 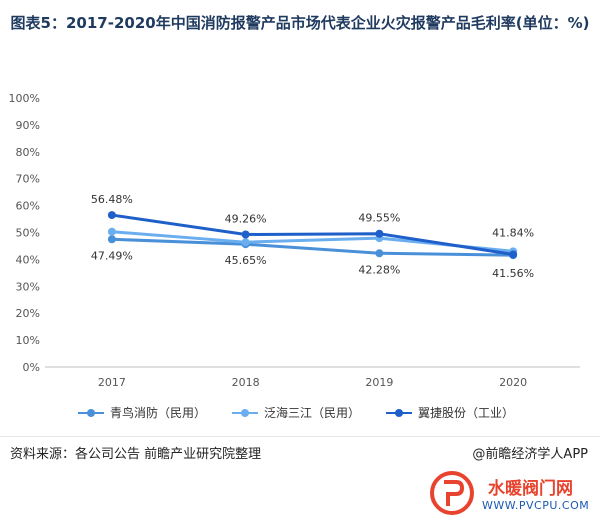 What do you see at coordinates (379, 382) in the screenshot?
I see `x-tick-label: 2019` at bounding box center [379, 382].